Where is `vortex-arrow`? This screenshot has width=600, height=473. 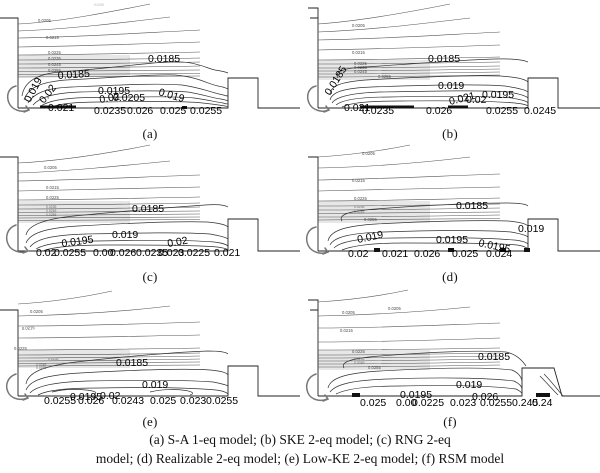 vortex-arrow is located at coordinates (316, 240).